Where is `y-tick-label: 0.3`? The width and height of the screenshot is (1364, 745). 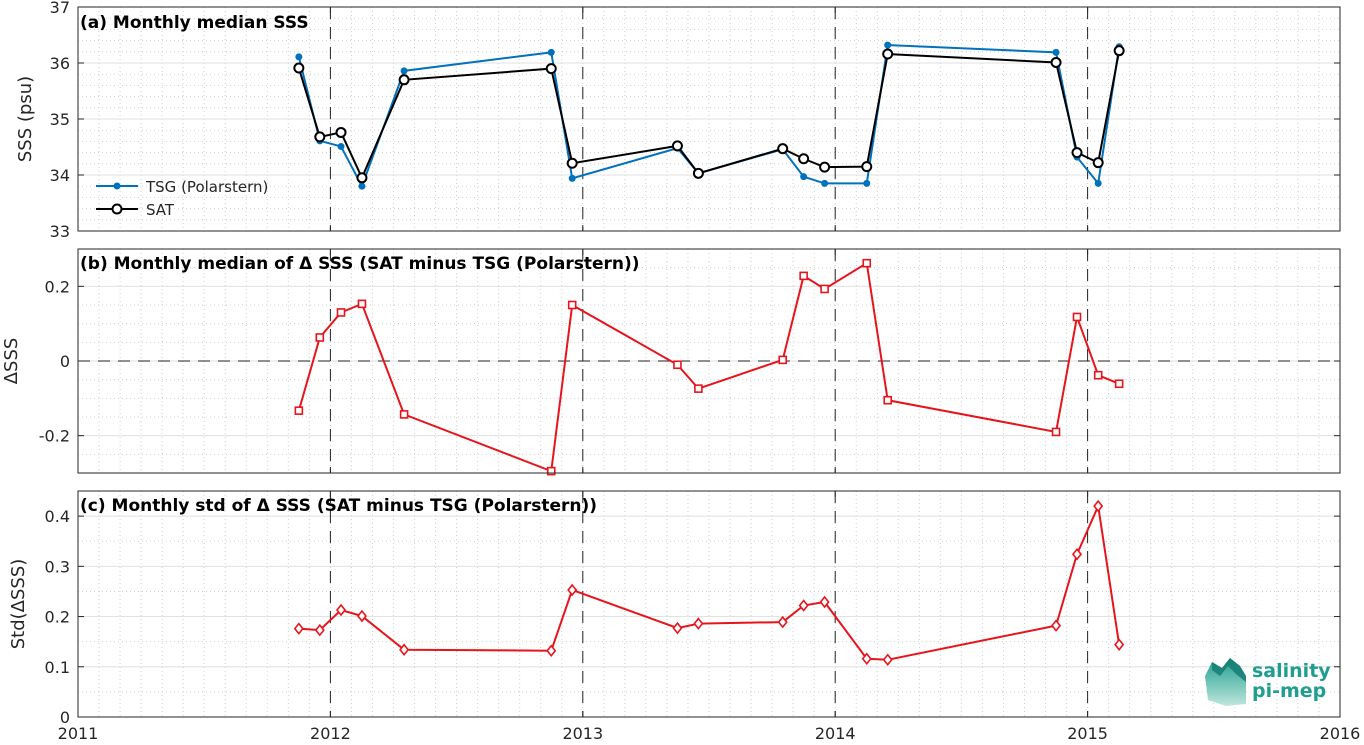
y-tick-label: 0.3 is located at coordinates (57, 566).